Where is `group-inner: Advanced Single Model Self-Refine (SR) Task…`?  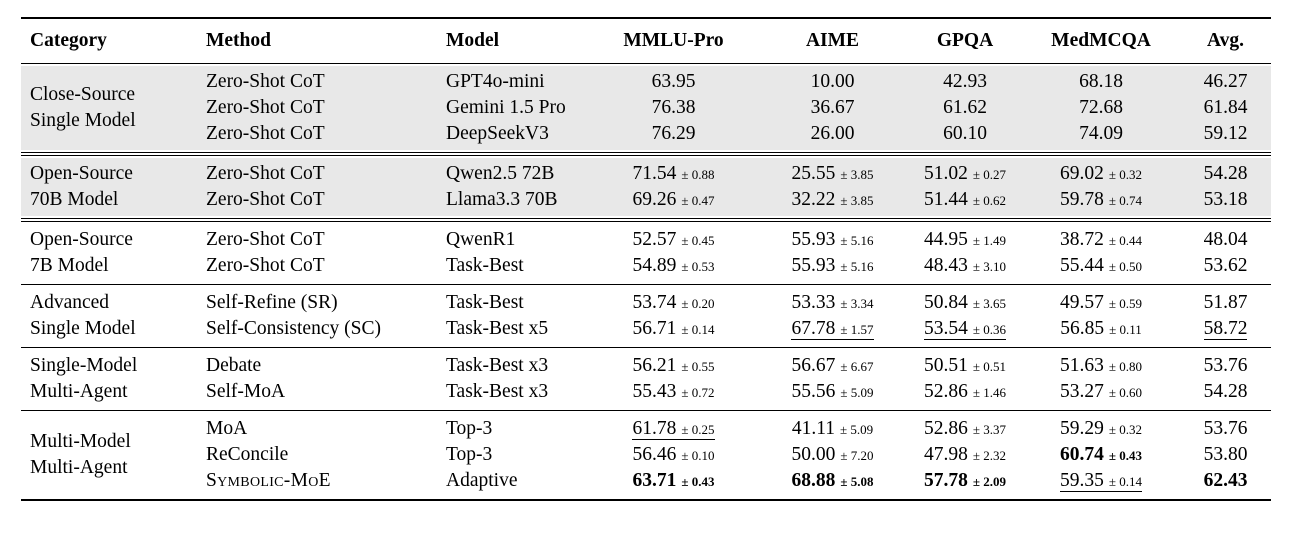 group-inner: Advanced Single Model Self-Refine (SR) Task… is located at coordinates (646, 316).